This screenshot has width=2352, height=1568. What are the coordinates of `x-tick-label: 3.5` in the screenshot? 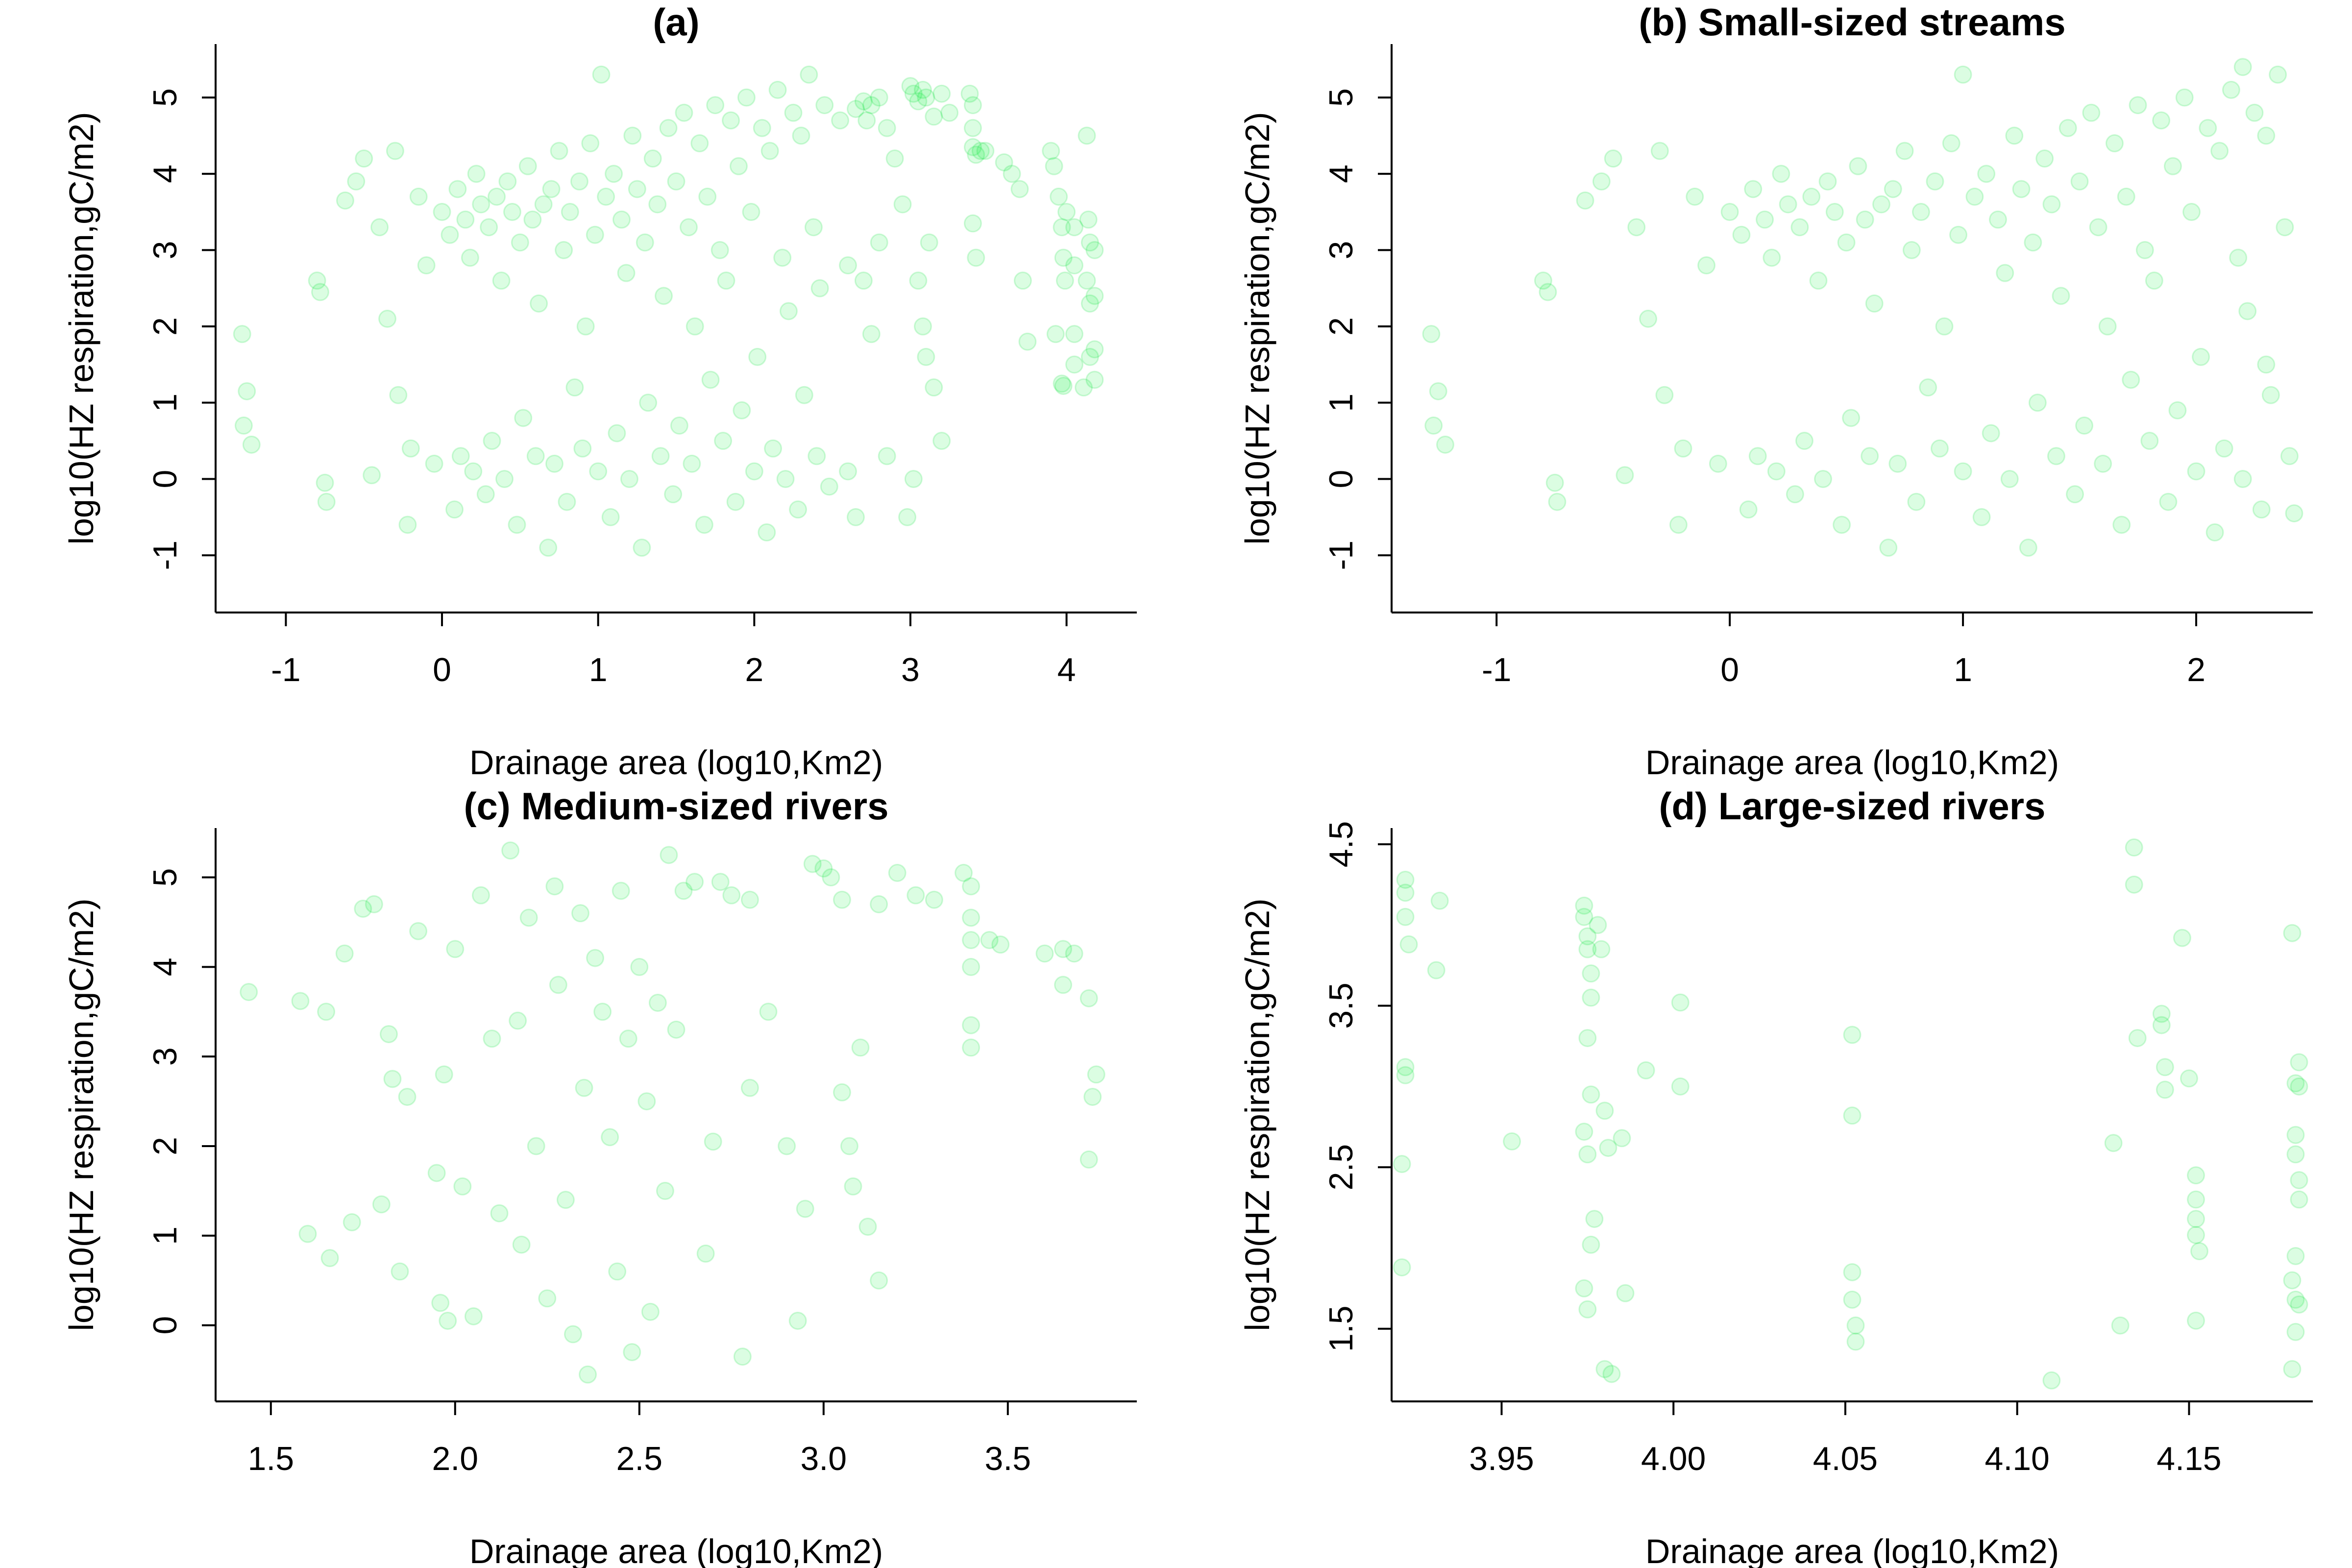 It's located at (1008, 1458).